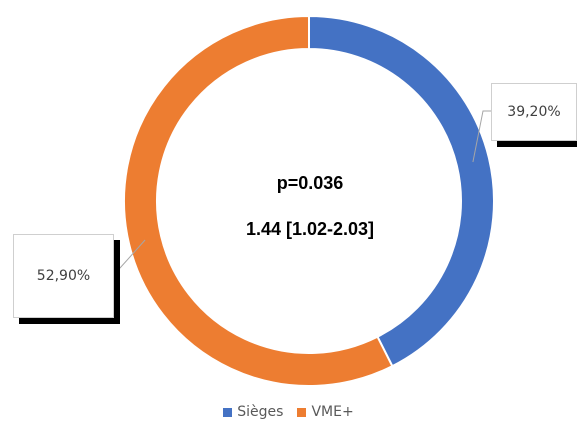 This screenshot has height=428, width=577. I want to click on legend-item-sieges: Sièges, so click(253, 412).